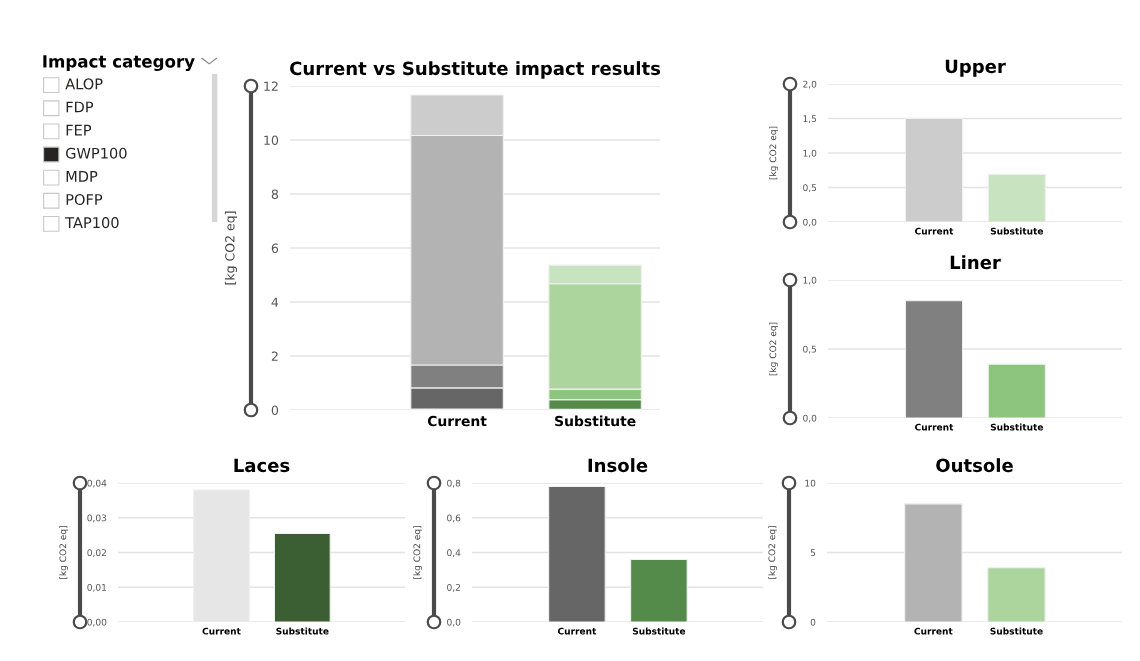 Image resolution: width=1140 pixels, height=661 pixels. Describe the element at coordinates (813, 553) in the screenshot. I see `y-tick-label: 5` at that location.